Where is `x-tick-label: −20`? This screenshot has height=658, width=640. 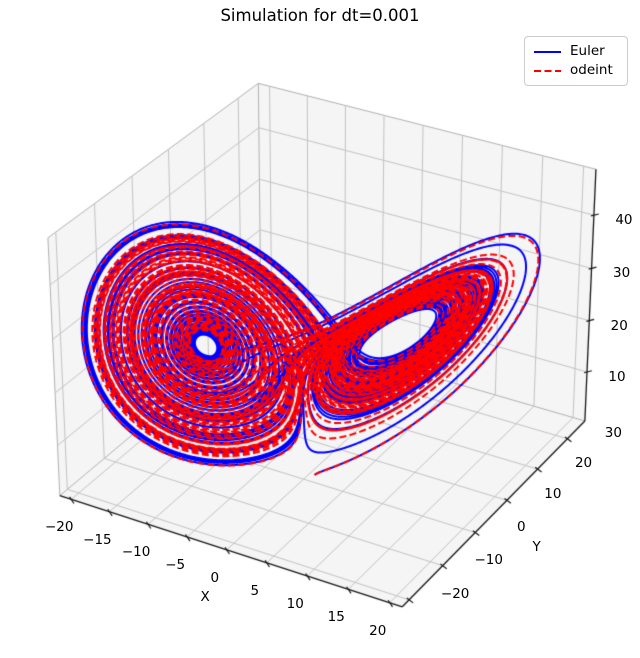 x-tick-label: −20 is located at coordinates (59, 527).